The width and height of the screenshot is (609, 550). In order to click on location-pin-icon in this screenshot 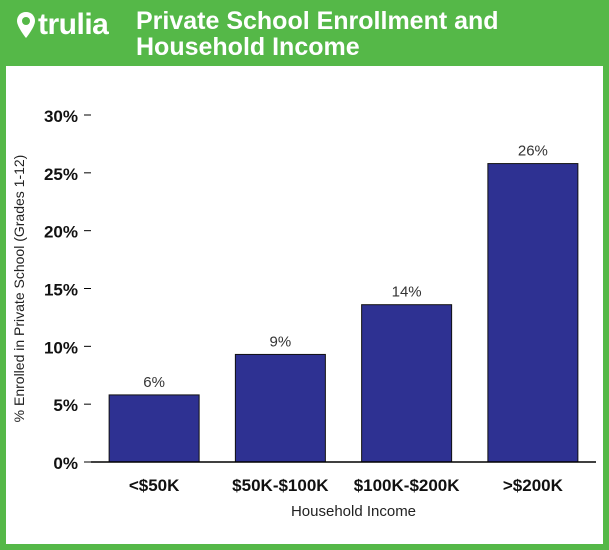, I will do `click(26, 25)`.